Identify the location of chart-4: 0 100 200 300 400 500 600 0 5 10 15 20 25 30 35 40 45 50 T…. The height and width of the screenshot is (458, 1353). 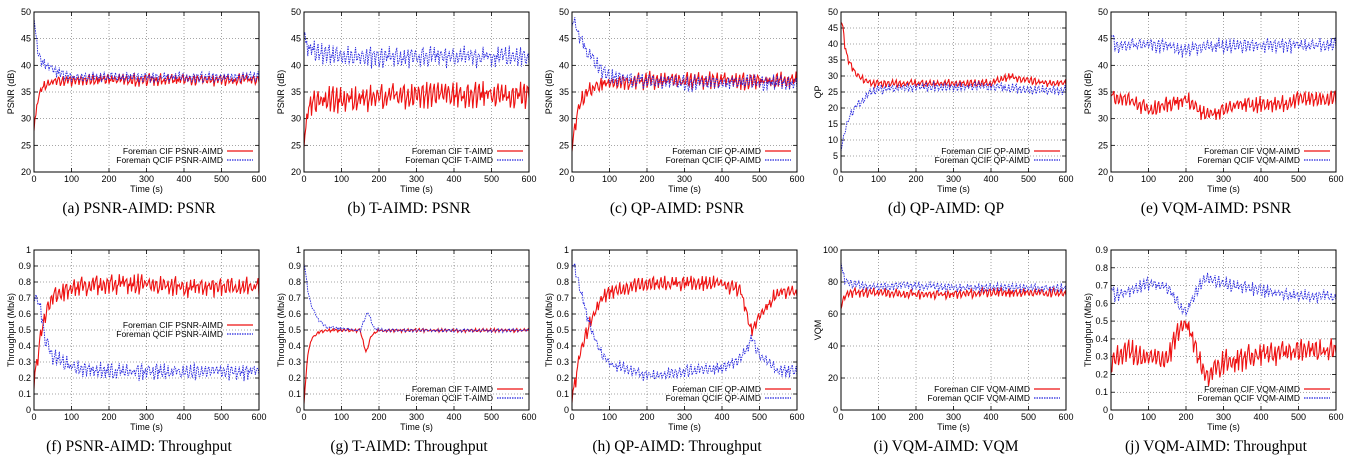
(943, 112).